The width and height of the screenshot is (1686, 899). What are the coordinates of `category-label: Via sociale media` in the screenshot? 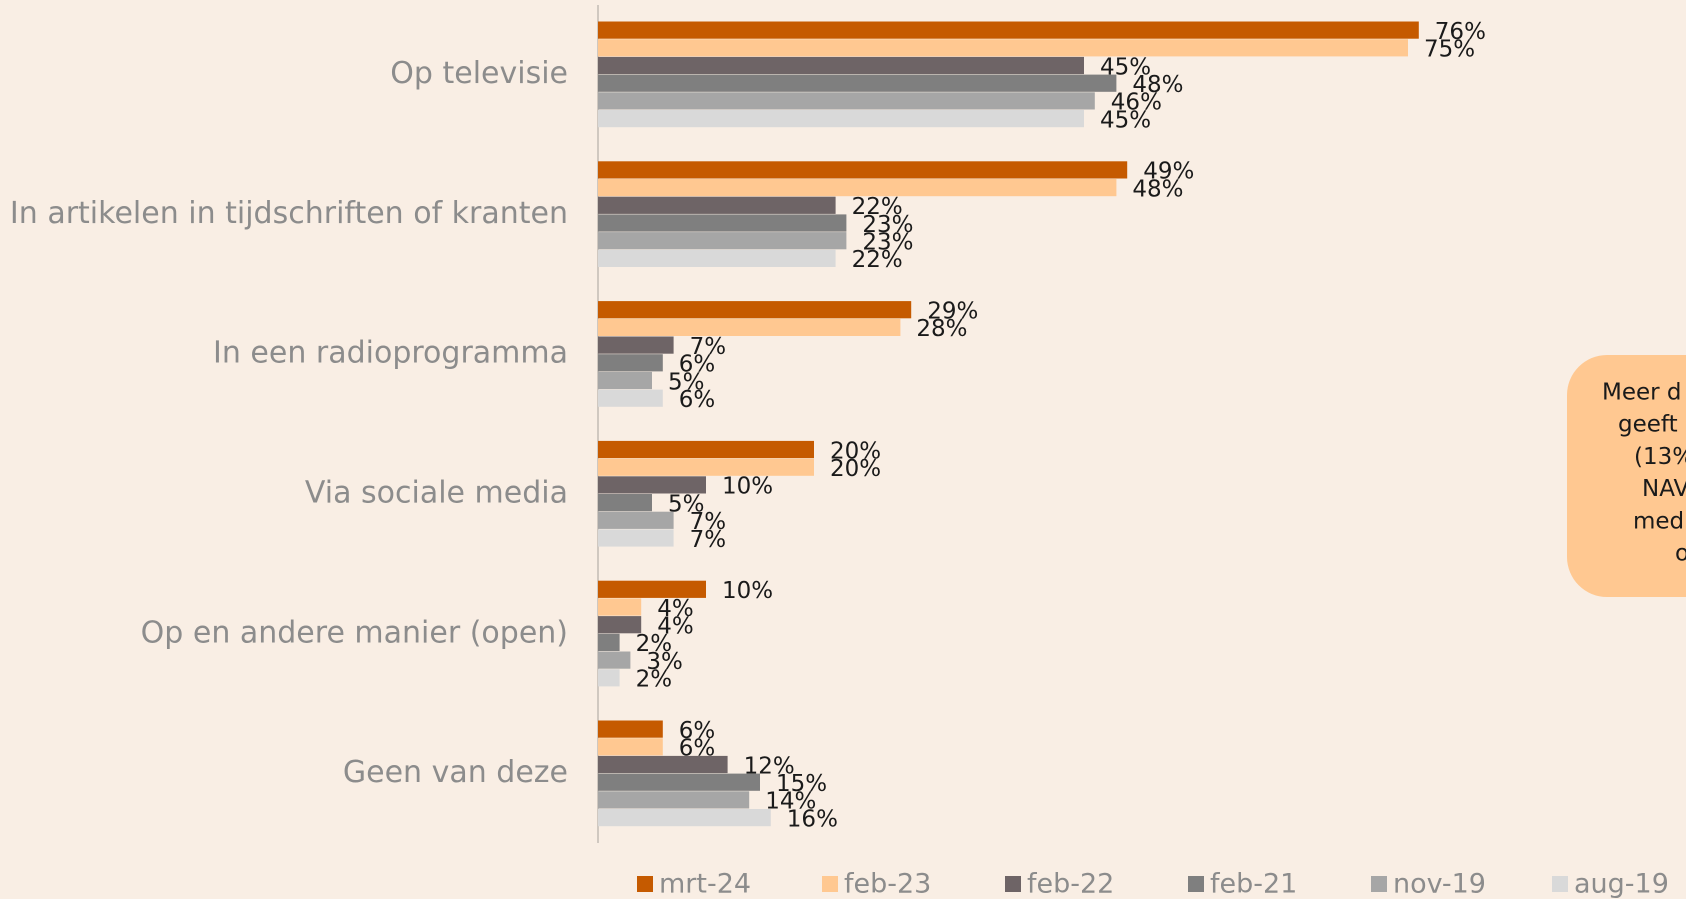 It's located at (436, 493).